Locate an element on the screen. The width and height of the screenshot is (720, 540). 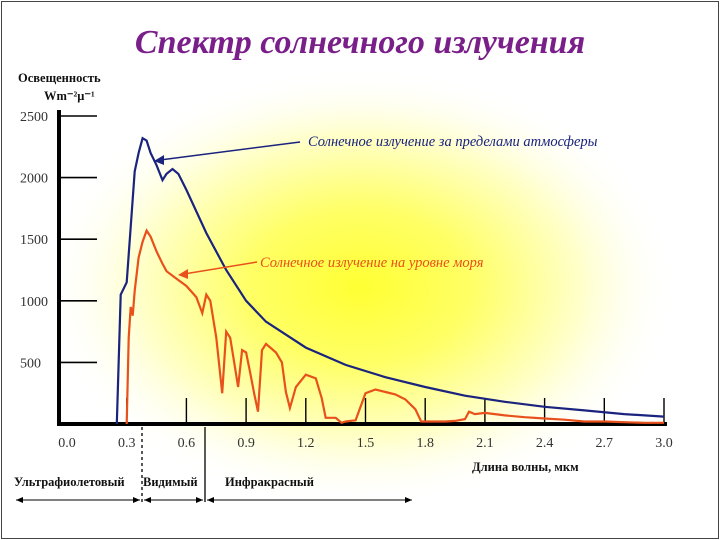
region-label-visible: Видимый is located at coordinates (170, 482).